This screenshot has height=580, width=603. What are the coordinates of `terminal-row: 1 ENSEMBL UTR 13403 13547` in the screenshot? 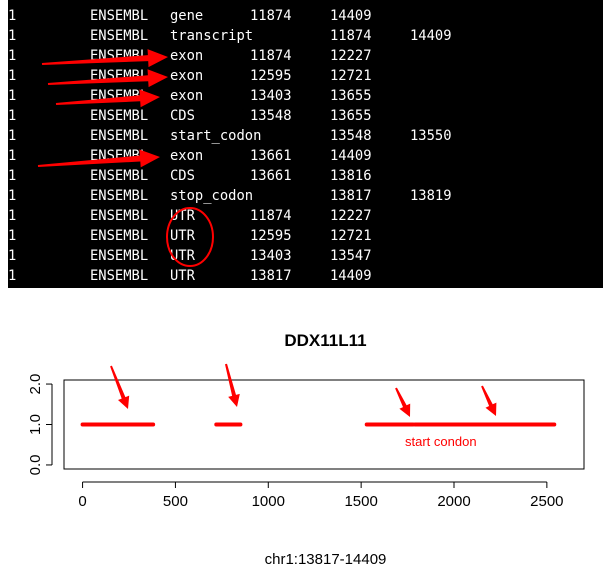 It's located at (305, 256).